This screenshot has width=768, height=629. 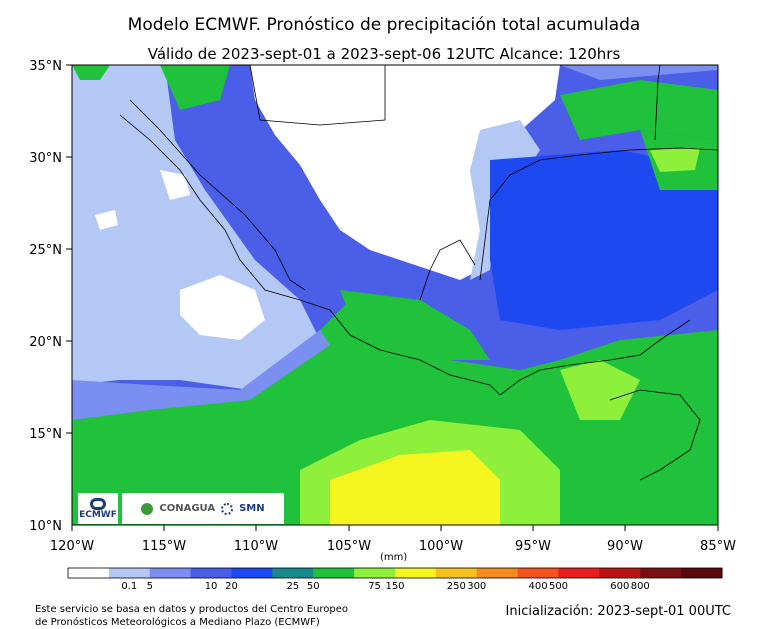 I want to click on lon-label-110w: 110°W, so click(x=256, y=546).